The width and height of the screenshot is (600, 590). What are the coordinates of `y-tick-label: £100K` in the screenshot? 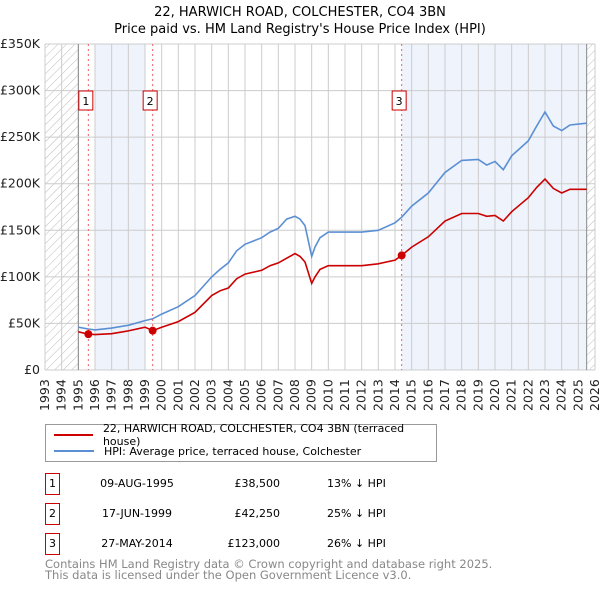 It's located at (20, 276).